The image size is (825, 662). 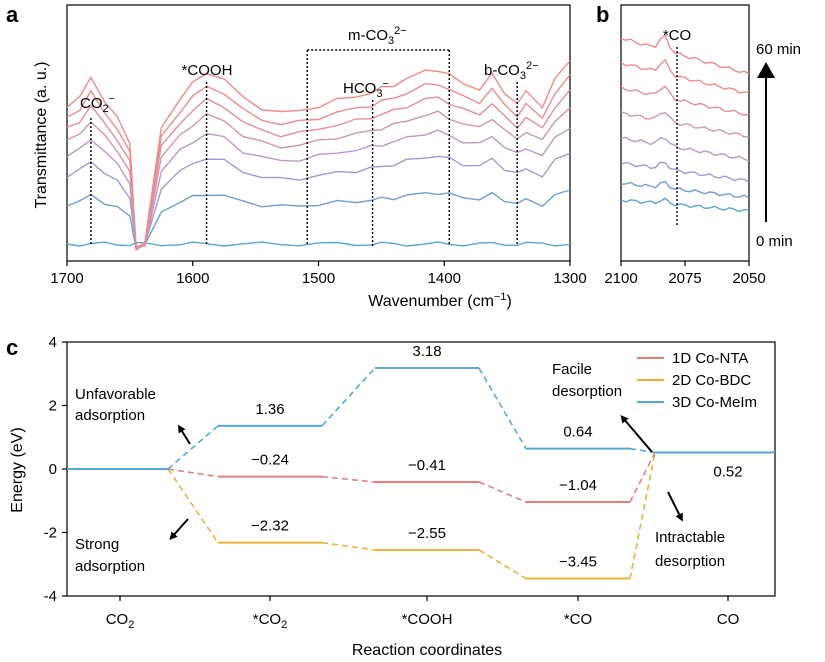 I want to click on panel-c-x-tick-label: *CO, so click(x=578, y=619).